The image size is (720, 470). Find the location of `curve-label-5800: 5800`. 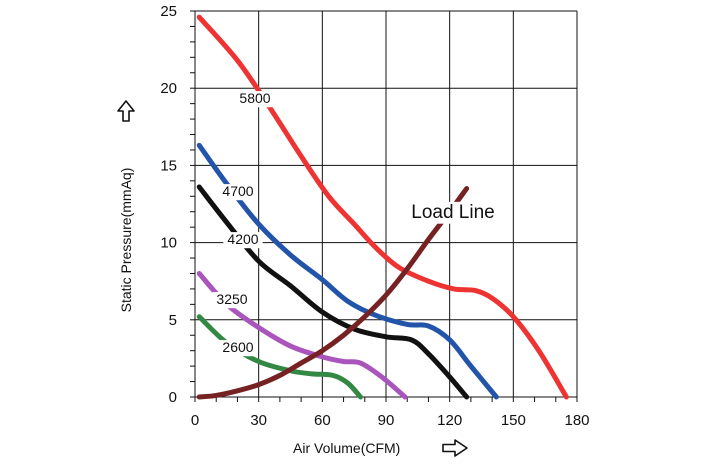

curve-label-5800: 5800 is located at coordinates (254, 98).